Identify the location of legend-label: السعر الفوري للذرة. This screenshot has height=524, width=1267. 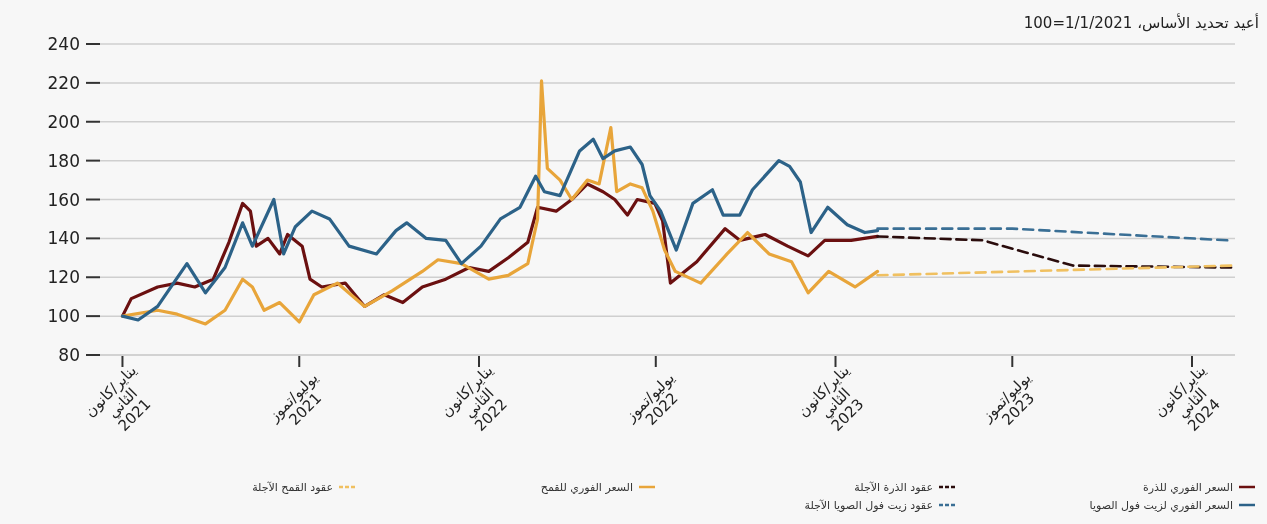
(1187, 487).